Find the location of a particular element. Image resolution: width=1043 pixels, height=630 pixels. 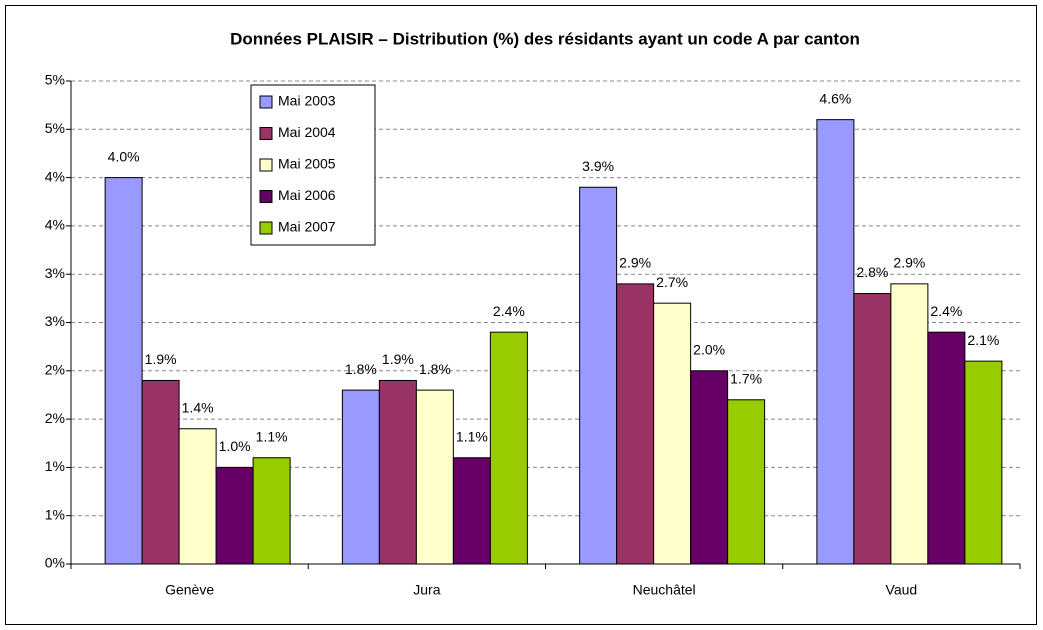

x-tick-label: Jura is located at coordinates (426, 590).